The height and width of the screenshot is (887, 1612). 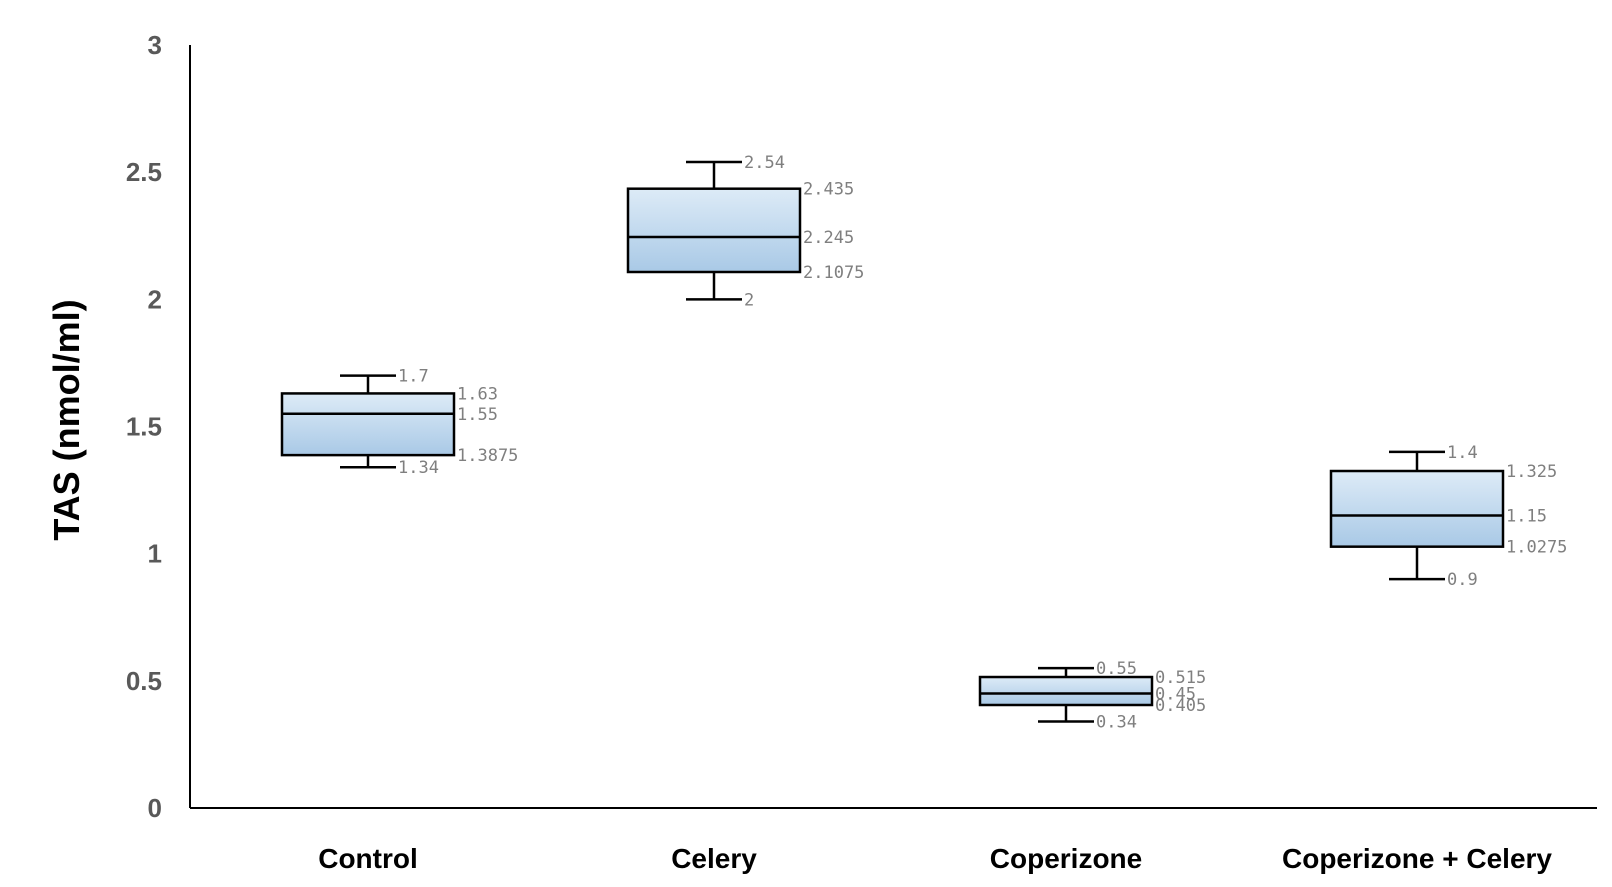 What do you see at coordinates (1462, 580) in the screenshot?
I see `min-label: 0.9` at bounding box center [1462, 580].